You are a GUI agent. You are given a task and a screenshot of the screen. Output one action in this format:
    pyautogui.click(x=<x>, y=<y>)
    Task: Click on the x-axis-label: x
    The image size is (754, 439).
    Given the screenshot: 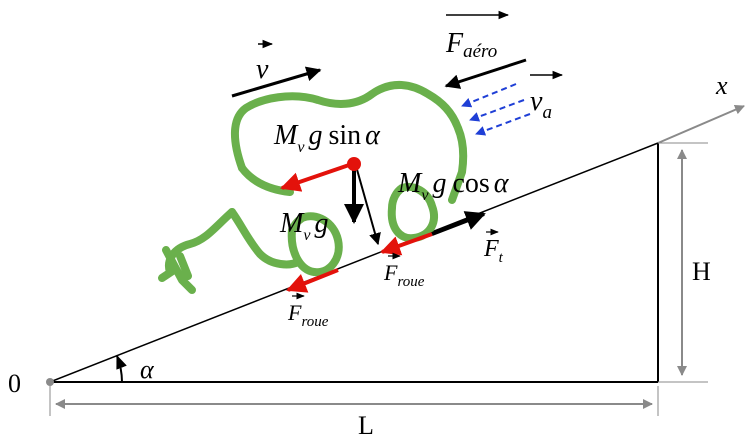 What is the action you would take?
    pyautogui.click(x=721, y=85)
    